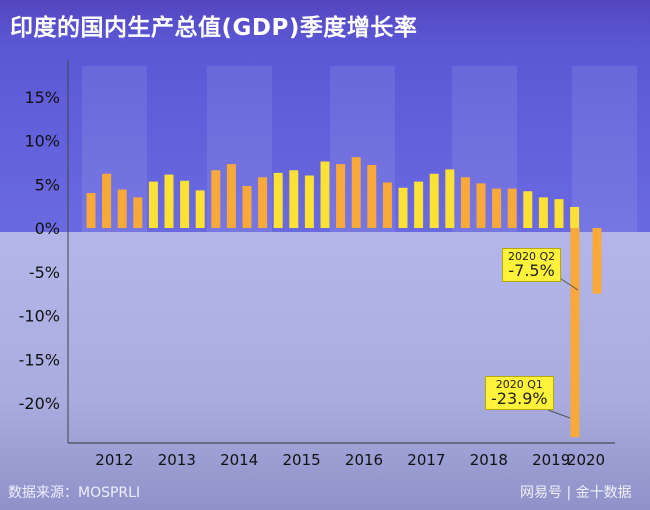 The image size is (650, 510). I want to click on x-tick-label: 2015, so click(302, 460).